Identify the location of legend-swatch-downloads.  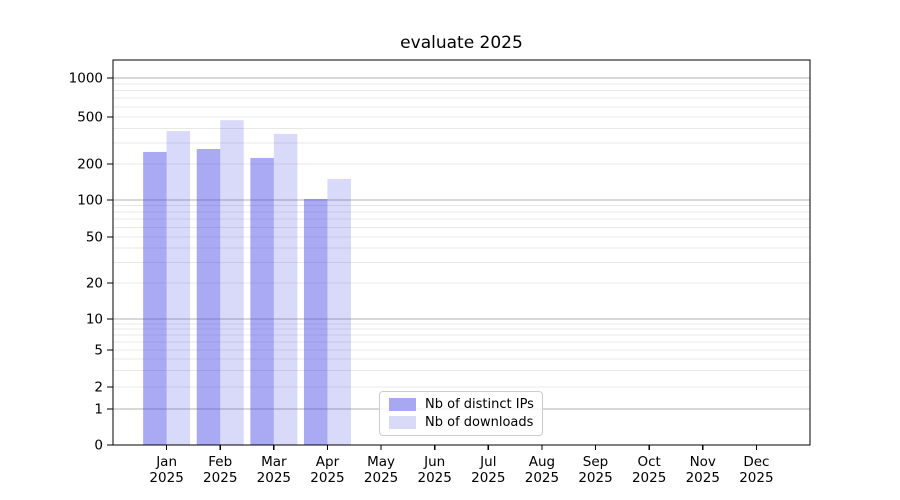
(402, 422).